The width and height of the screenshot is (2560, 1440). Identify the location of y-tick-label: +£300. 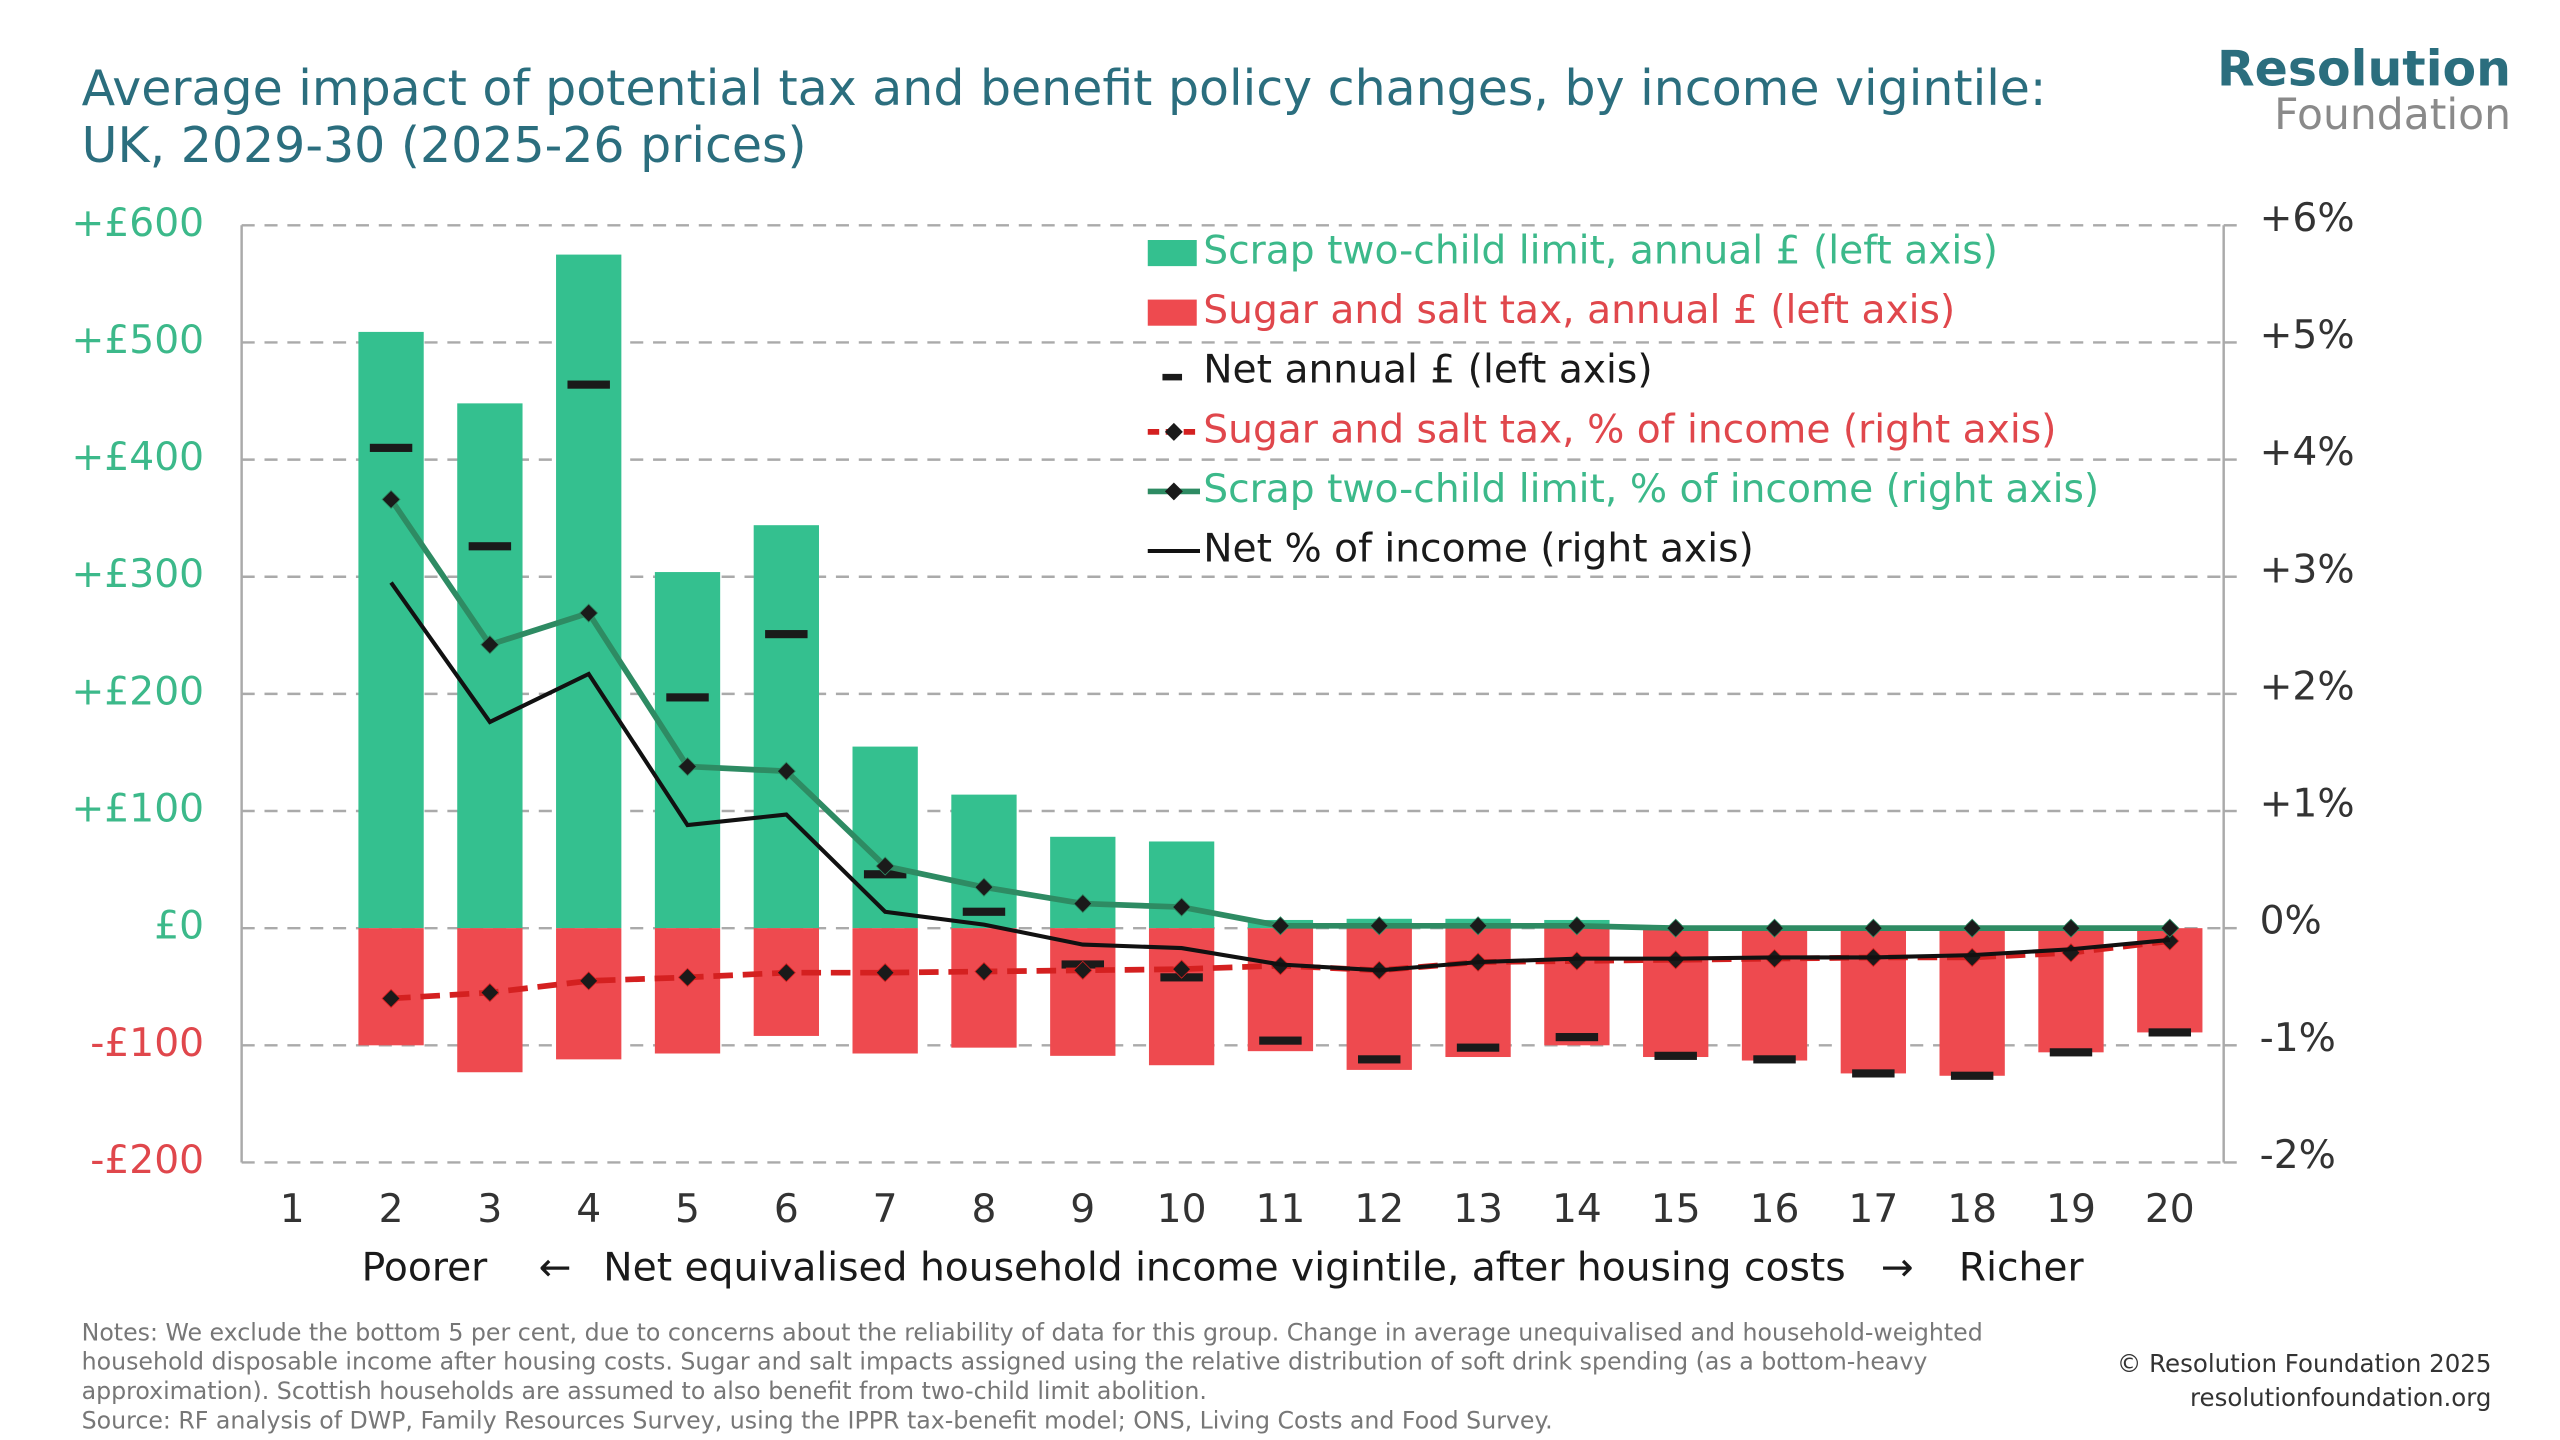
(138, 574).